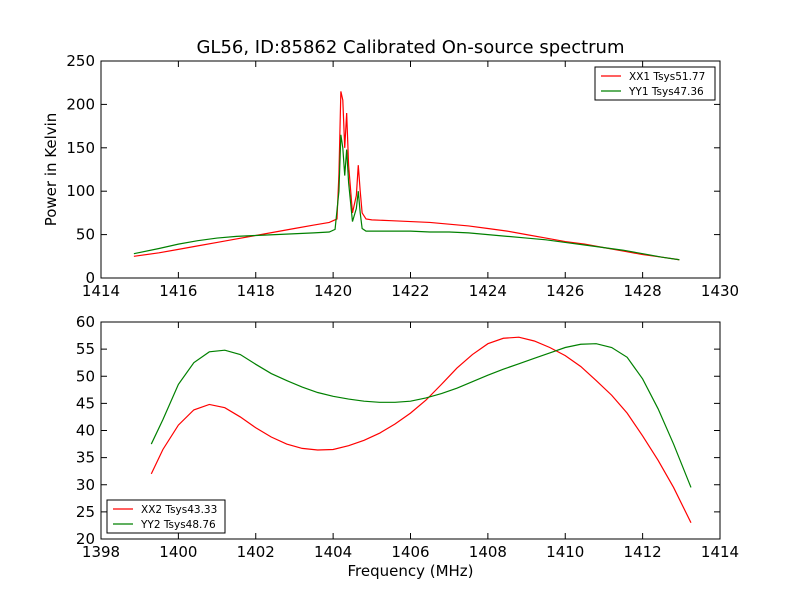 The height and width of the screenshot is (600, 800). What do you see at coordinates (410, 552) in the screenshot?
I see `x-tick-label: 1406` at bounding box center [410, 552].